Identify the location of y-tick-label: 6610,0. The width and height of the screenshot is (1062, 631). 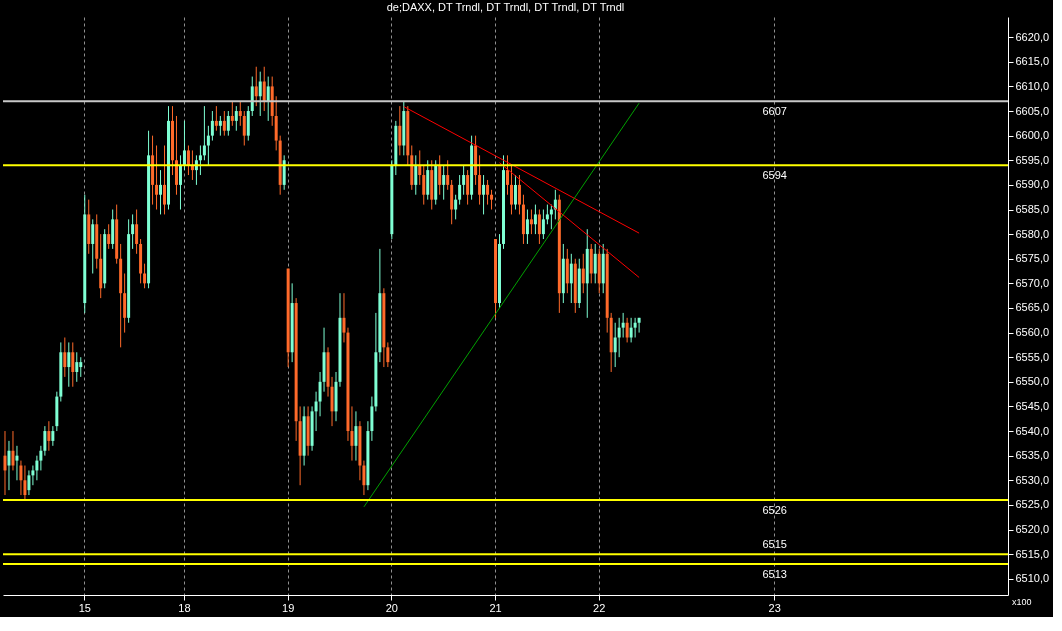
(1032, 85).